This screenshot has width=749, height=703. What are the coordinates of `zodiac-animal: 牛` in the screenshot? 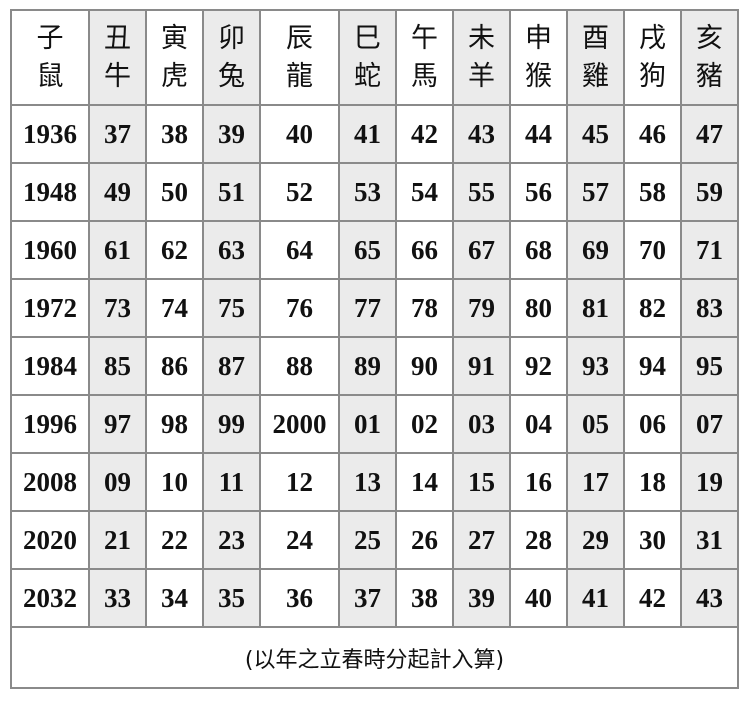 It's located at (117, 76).